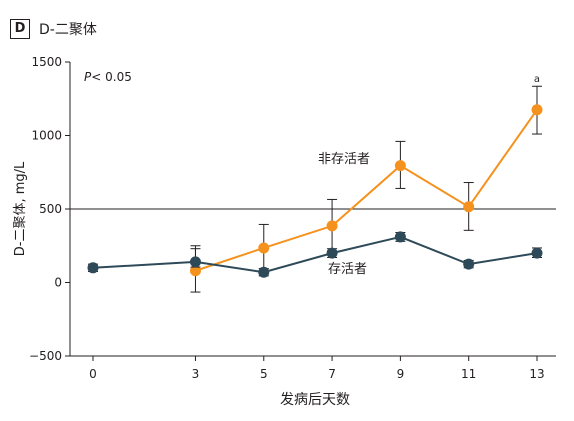  I want to click on series-label-nonsurvivors: 非存活者, so click(344, 159).